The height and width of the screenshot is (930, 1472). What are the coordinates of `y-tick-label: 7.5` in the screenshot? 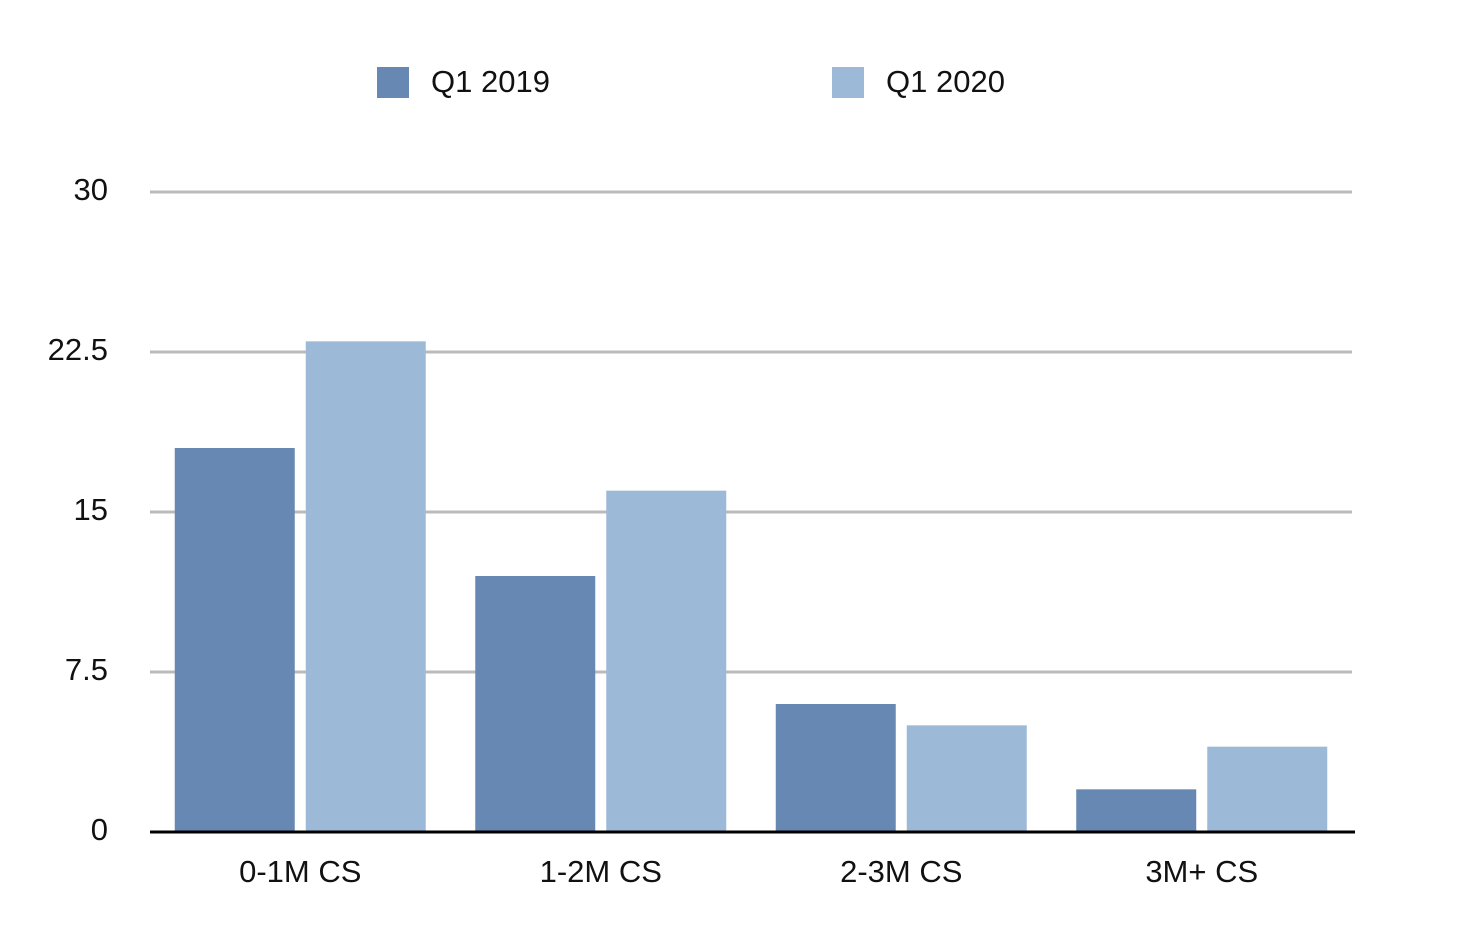 It's located at (86, 669).